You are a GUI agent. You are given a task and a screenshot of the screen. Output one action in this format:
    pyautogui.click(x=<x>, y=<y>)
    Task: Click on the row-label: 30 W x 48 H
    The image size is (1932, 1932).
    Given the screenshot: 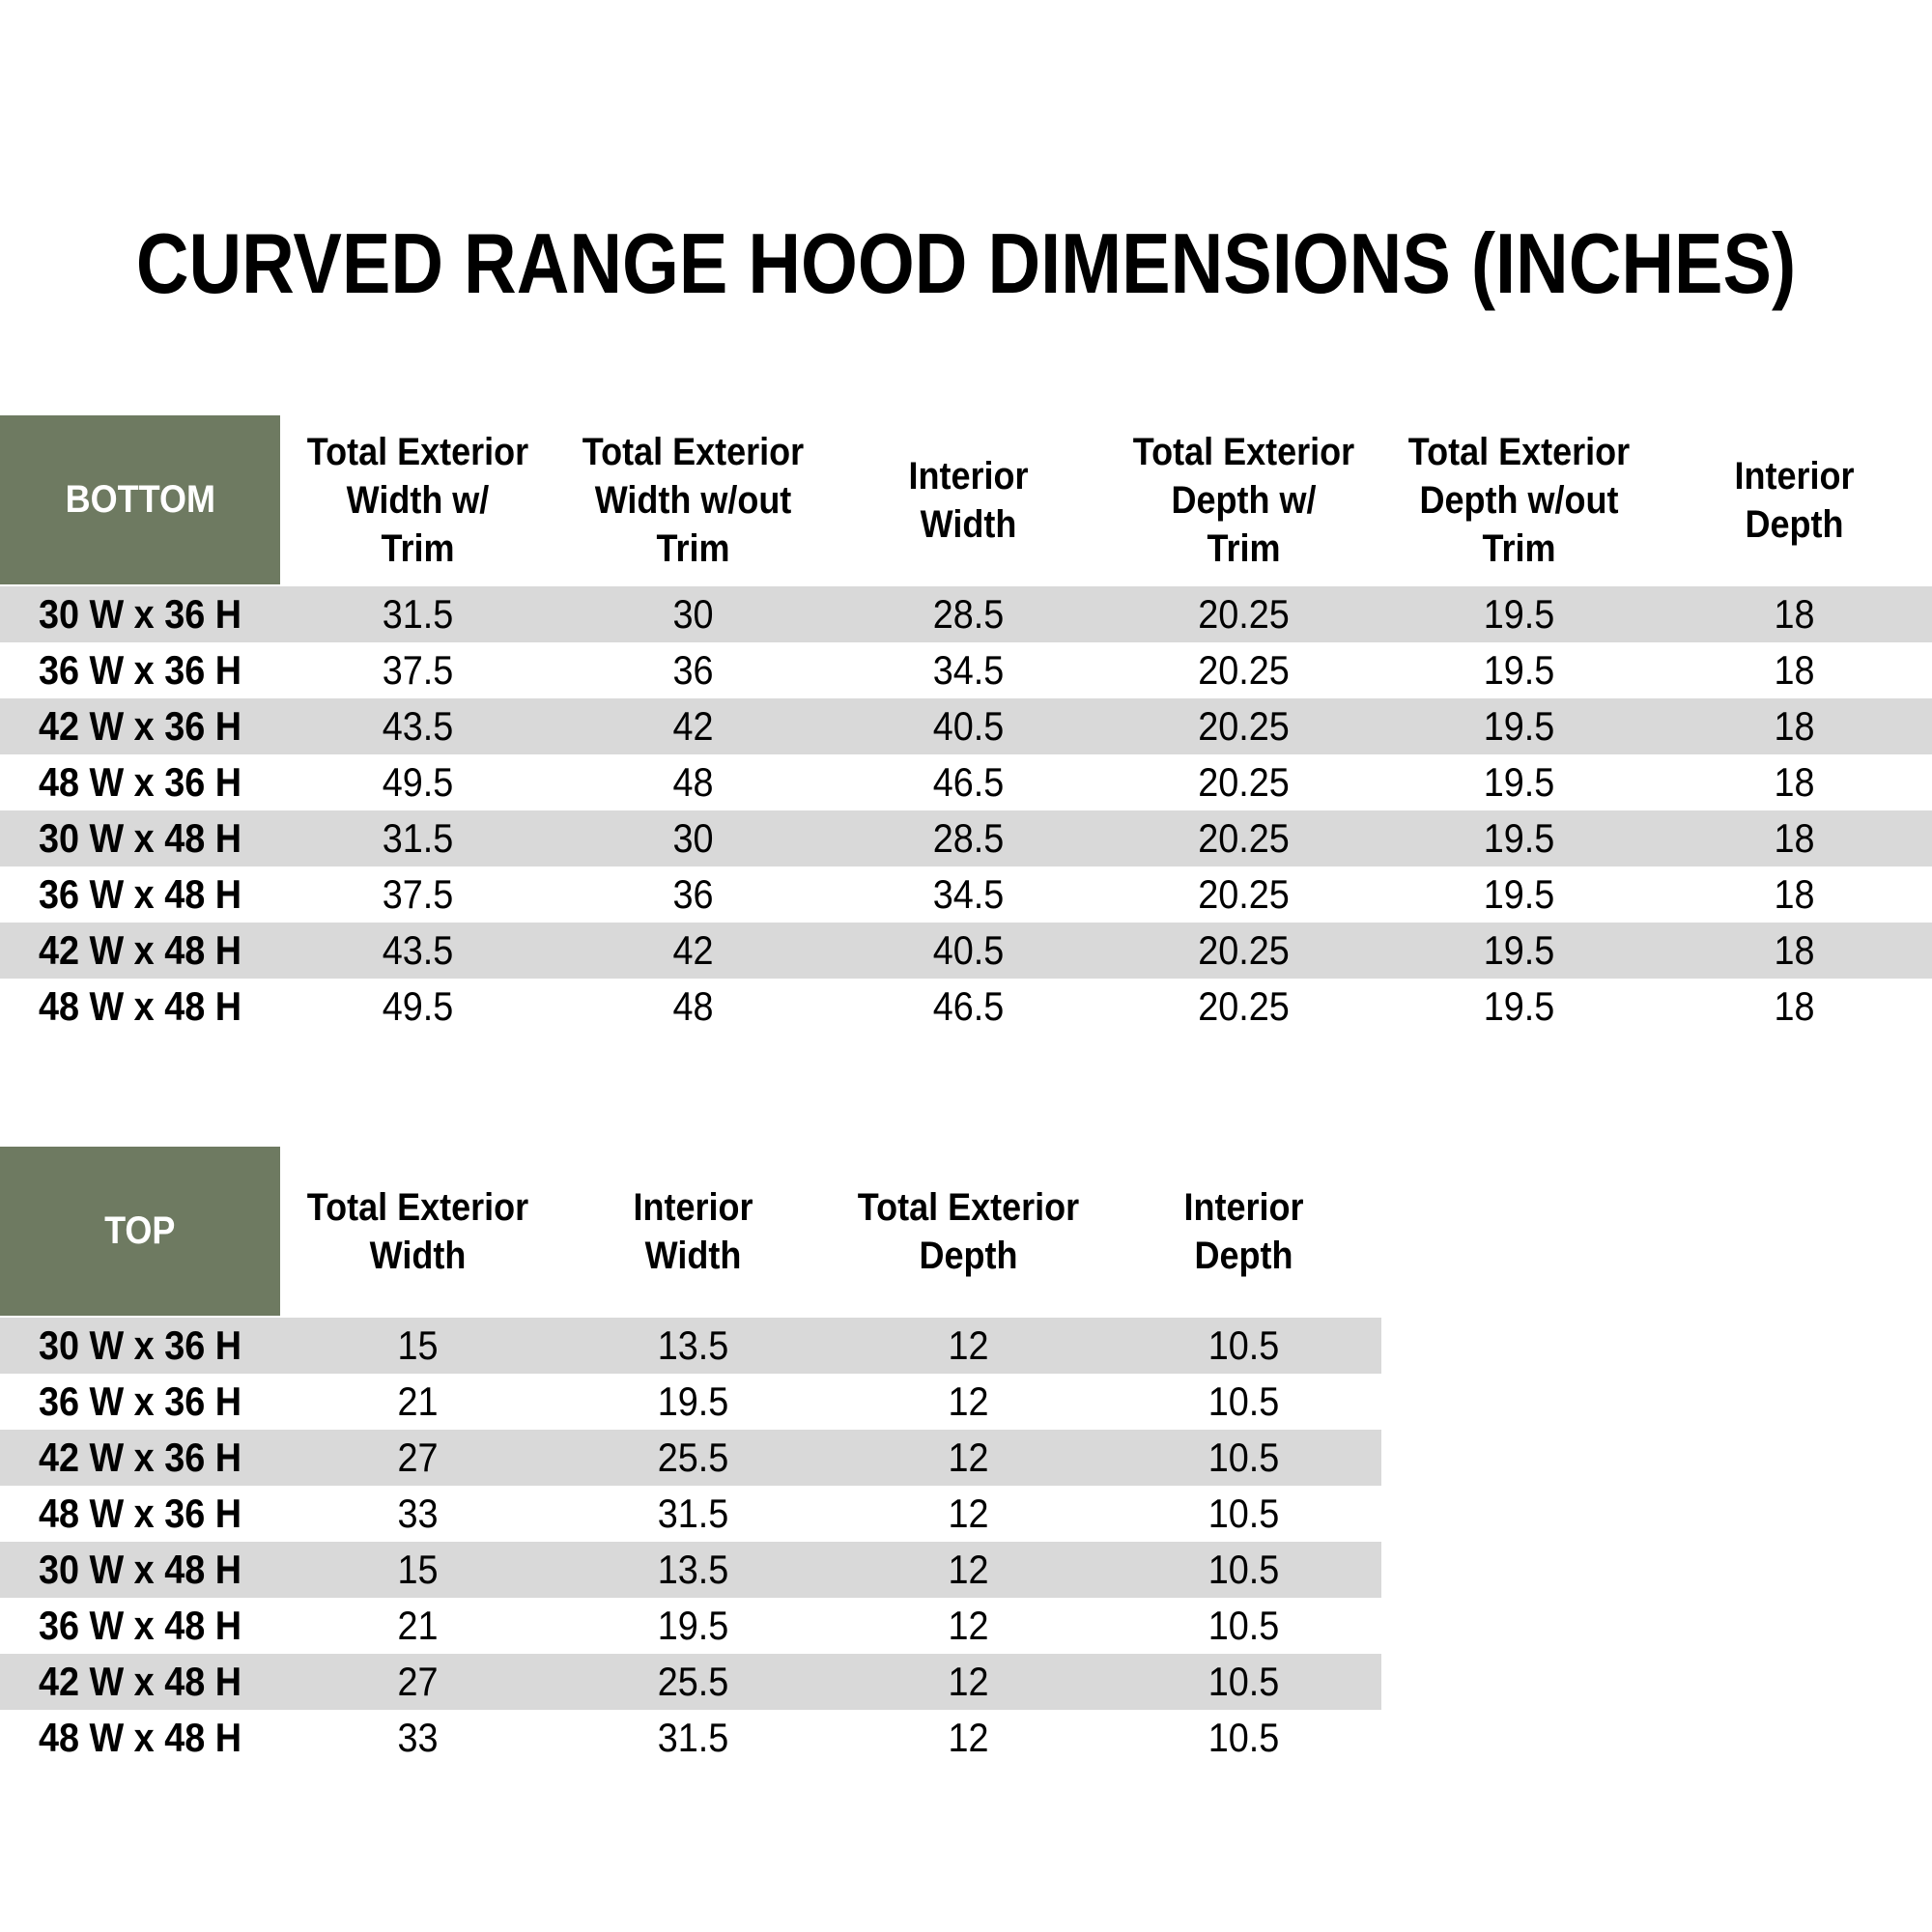 What is the action you would take?
    pyautogui.click(x=140, y=1569)
    